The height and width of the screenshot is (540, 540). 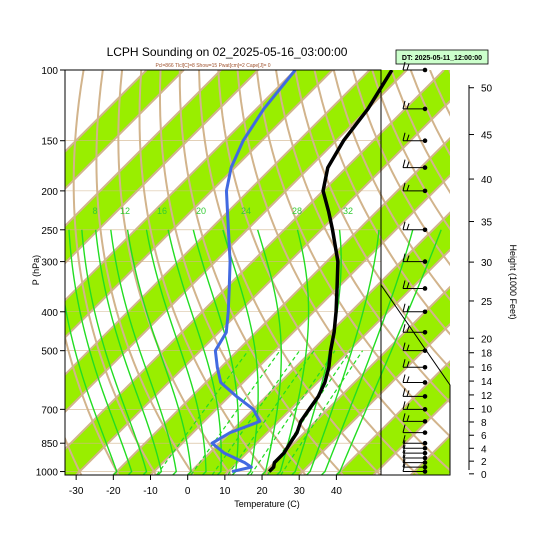 I want to click on y-tick-label: 100, so click(x=49, y=71).